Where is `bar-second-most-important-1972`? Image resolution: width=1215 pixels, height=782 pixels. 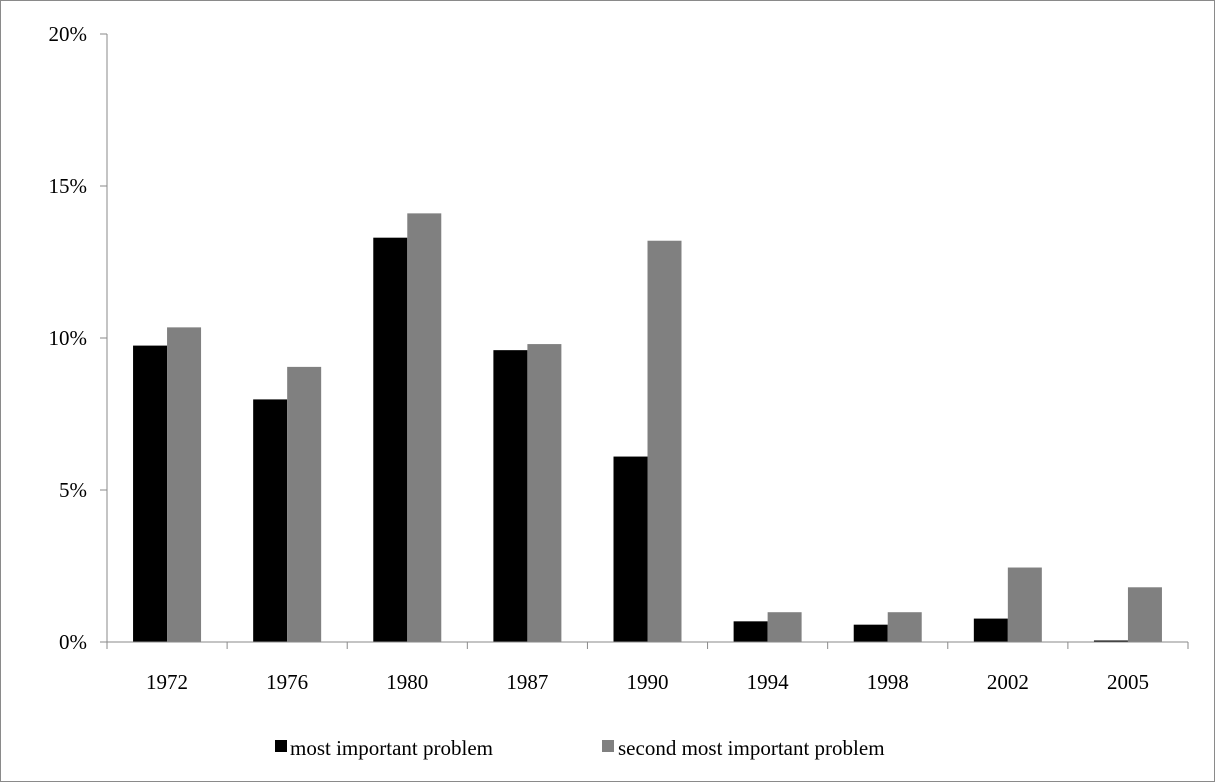
bar-second-most-important-1972 is located at coordinates (184, 484).